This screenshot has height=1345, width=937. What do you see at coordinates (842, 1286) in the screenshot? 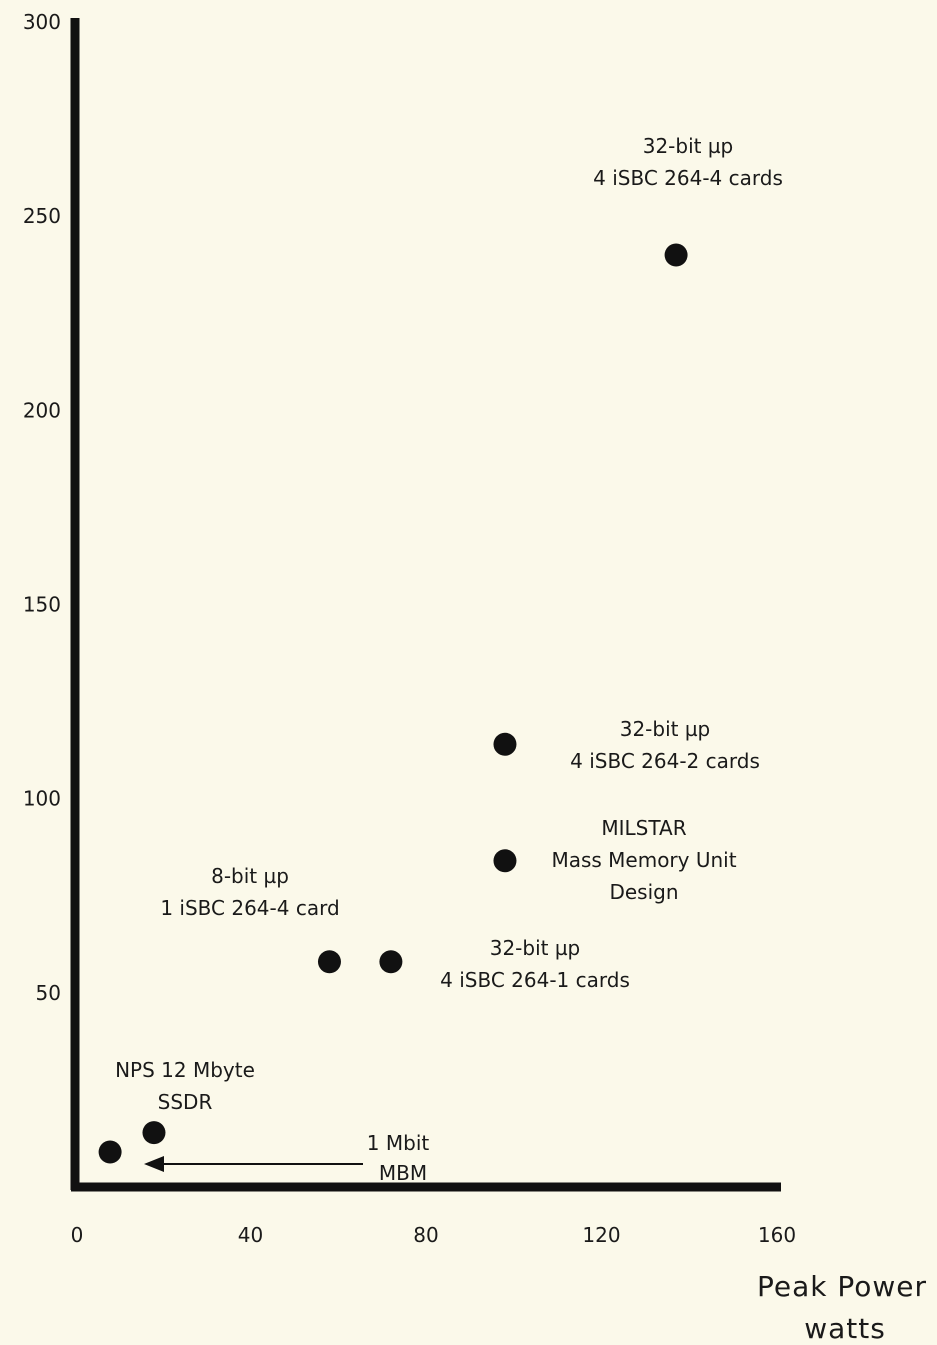
I see `x-axis-title-line1: Peak Power` at bounding box center [842, 1286].